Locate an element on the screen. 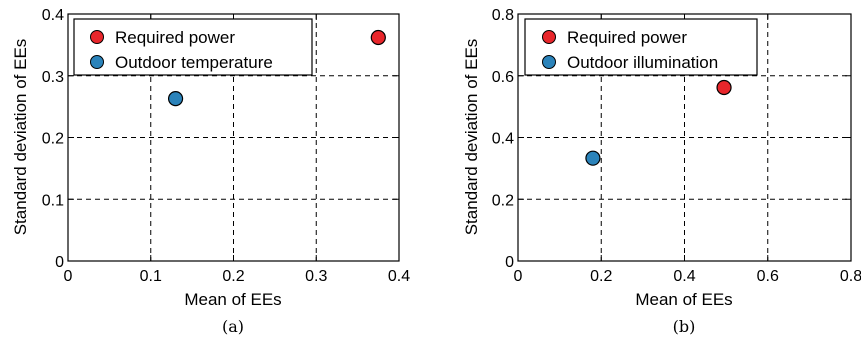  y-tick-labels: 0 0.1 0.2 0.3 0.4 is located at coordinates (53, 139).